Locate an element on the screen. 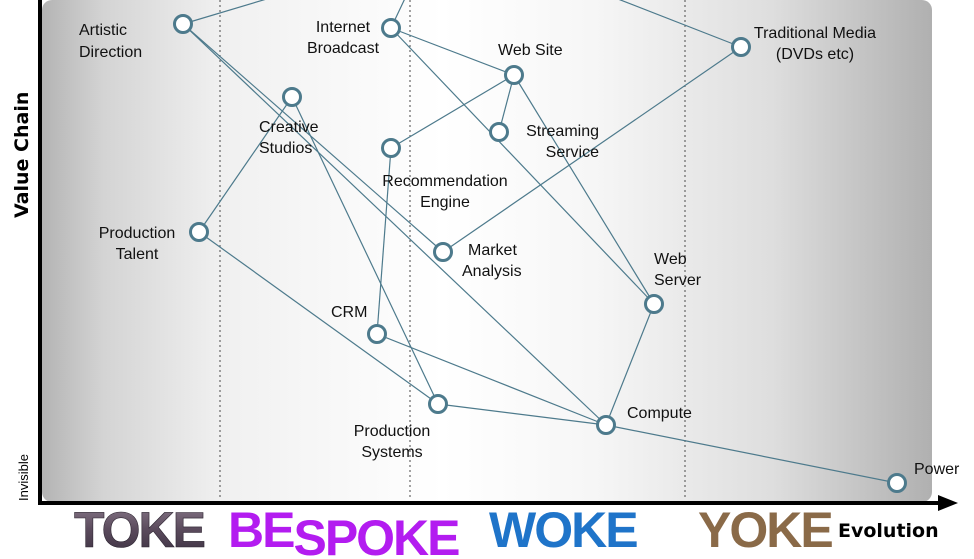 The width and height of the screenshot is (974, 559). label-power: Power is located at coordinates (937, 469).